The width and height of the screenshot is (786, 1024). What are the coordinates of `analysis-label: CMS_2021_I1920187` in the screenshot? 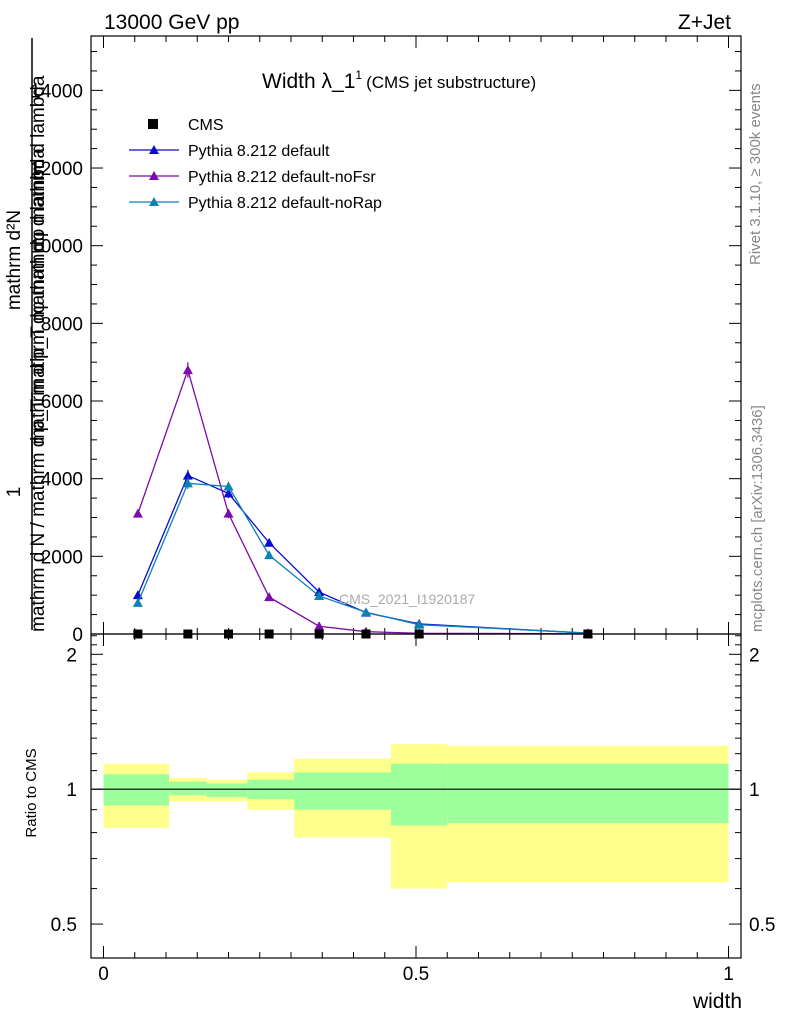 It's located at (407, 599).